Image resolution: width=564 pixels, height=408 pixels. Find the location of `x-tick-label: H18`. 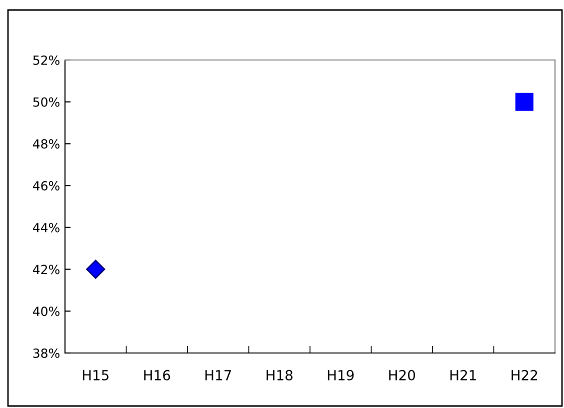

x-tick-label: H18 is located at coordinates (279, 375).